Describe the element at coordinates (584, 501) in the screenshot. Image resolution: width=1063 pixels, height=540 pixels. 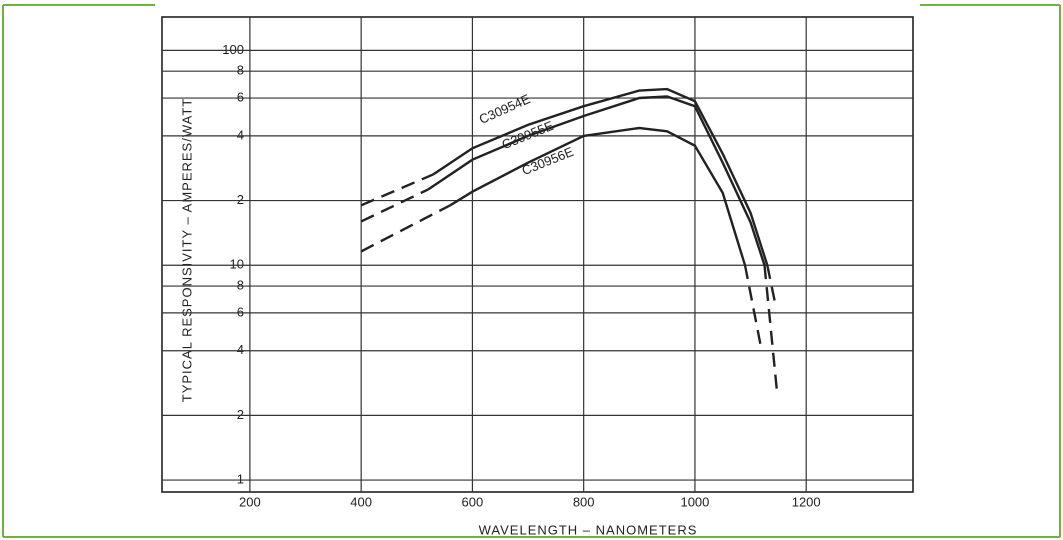
I see `x-tick-label: 800` at that location.